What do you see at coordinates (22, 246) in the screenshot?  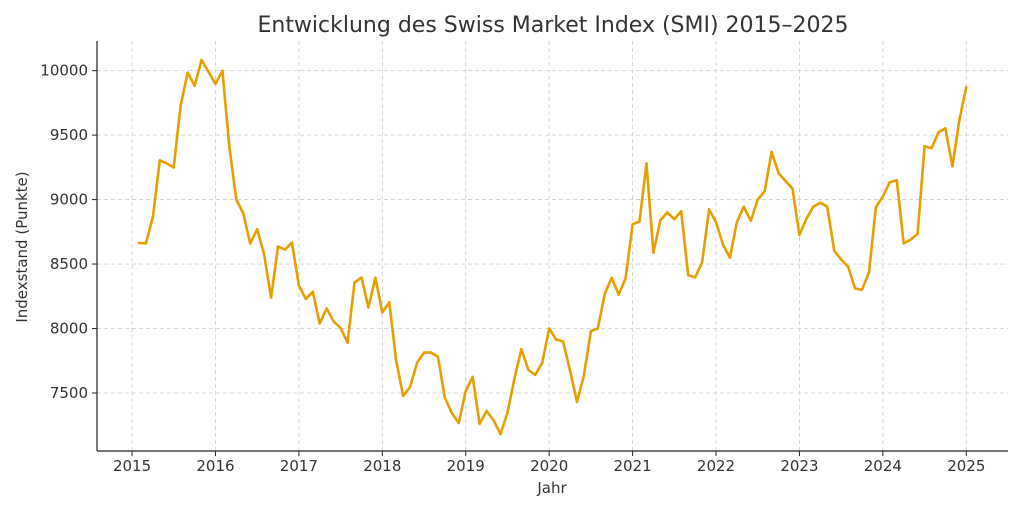 I see `y-axis-label: Indexstand (Punkte)` at bounding box center [22, 246].